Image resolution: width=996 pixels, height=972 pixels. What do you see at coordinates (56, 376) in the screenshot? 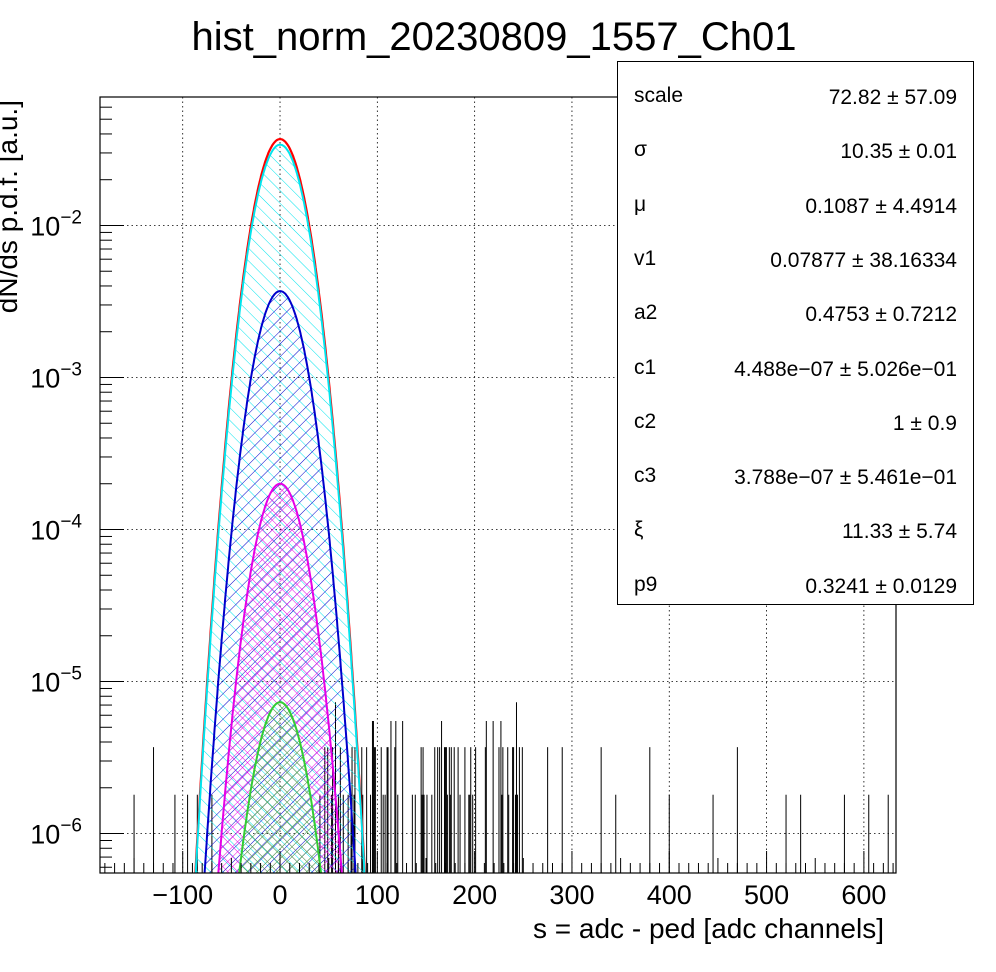
I see `y-tick-label: 10⁻³` at bounding box center [56, 376].